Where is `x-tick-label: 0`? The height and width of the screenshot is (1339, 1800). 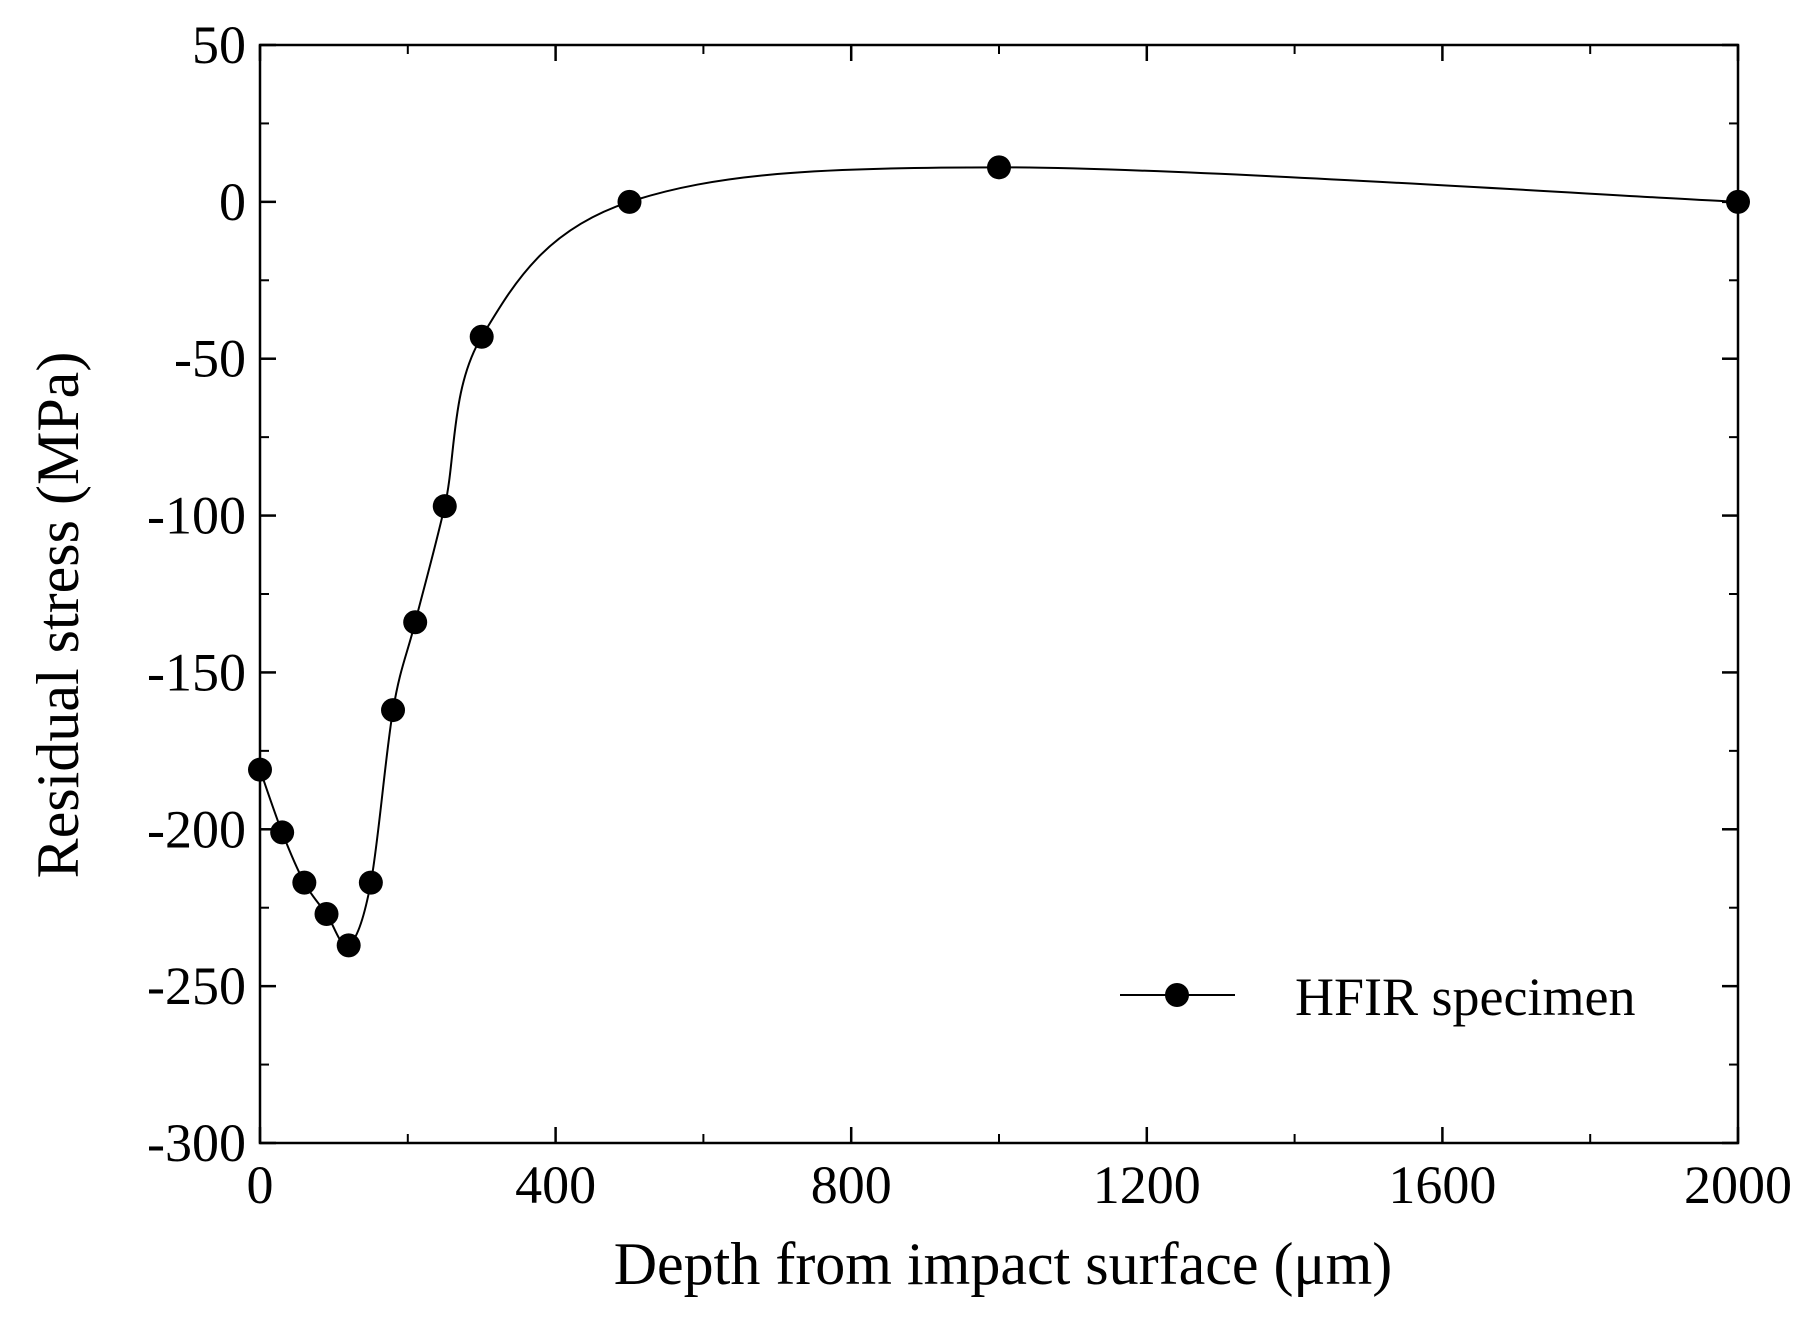
x-tick-label: 0 is located at coordinates (260, 1185).